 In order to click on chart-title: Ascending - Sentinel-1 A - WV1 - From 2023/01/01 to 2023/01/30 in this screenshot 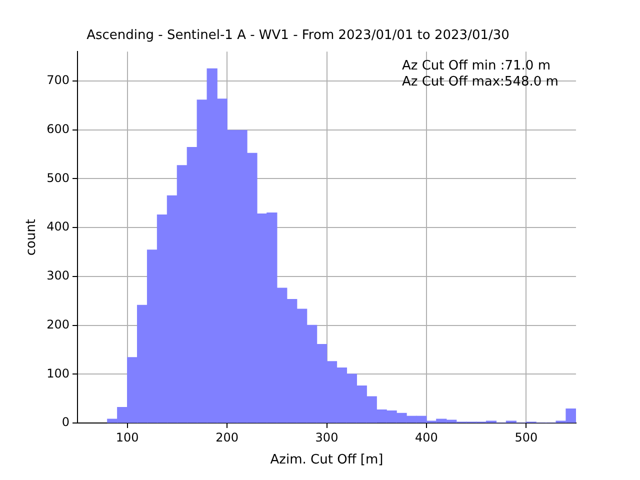, I will do `click(298, 36)`.